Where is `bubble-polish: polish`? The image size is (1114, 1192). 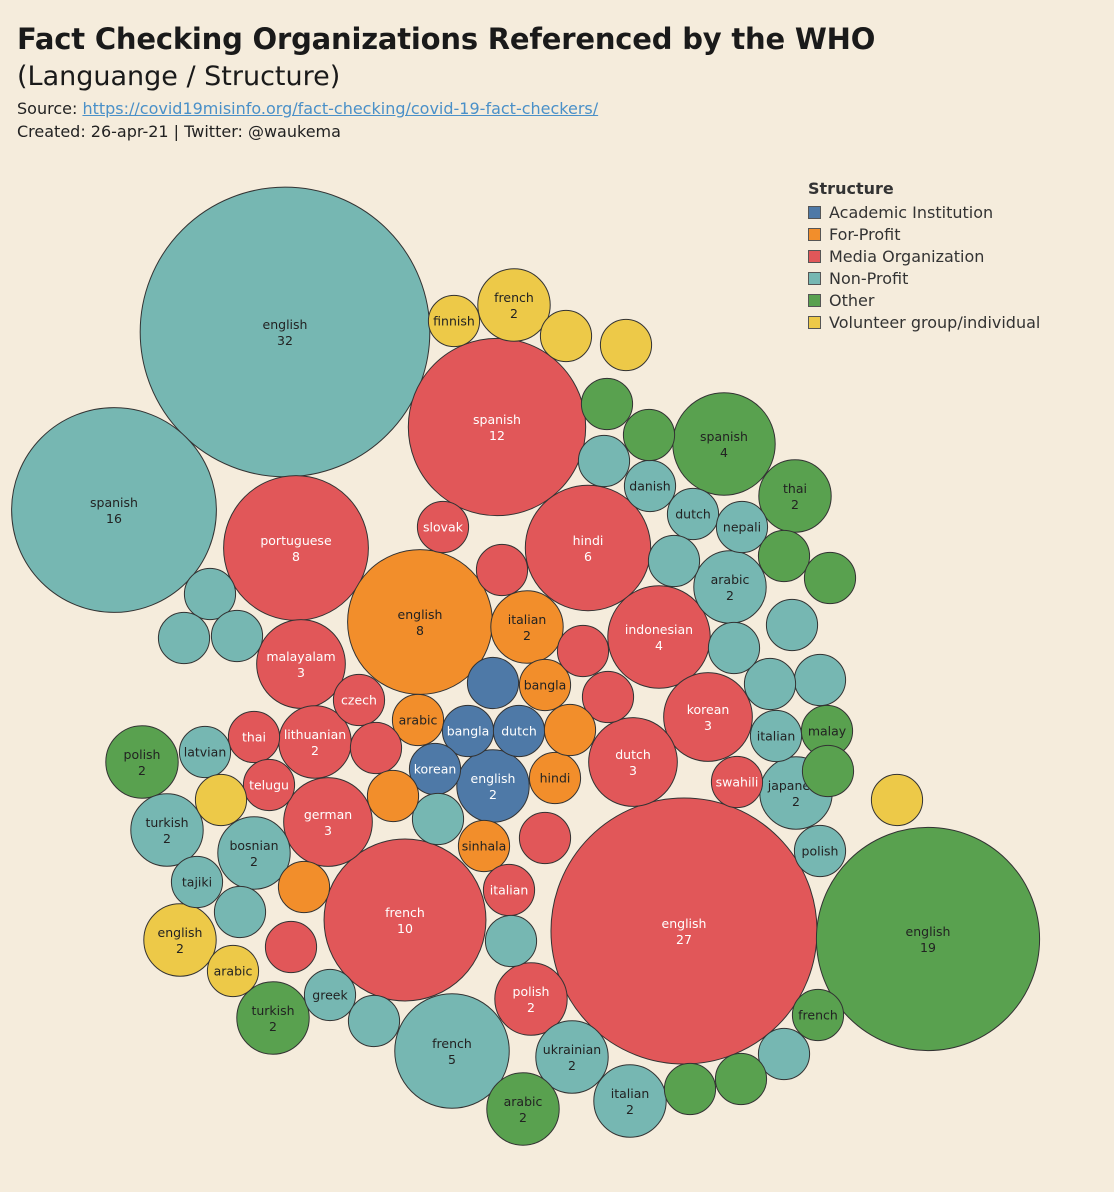
bubble-polish: polish is located at coordinates (820, 851).